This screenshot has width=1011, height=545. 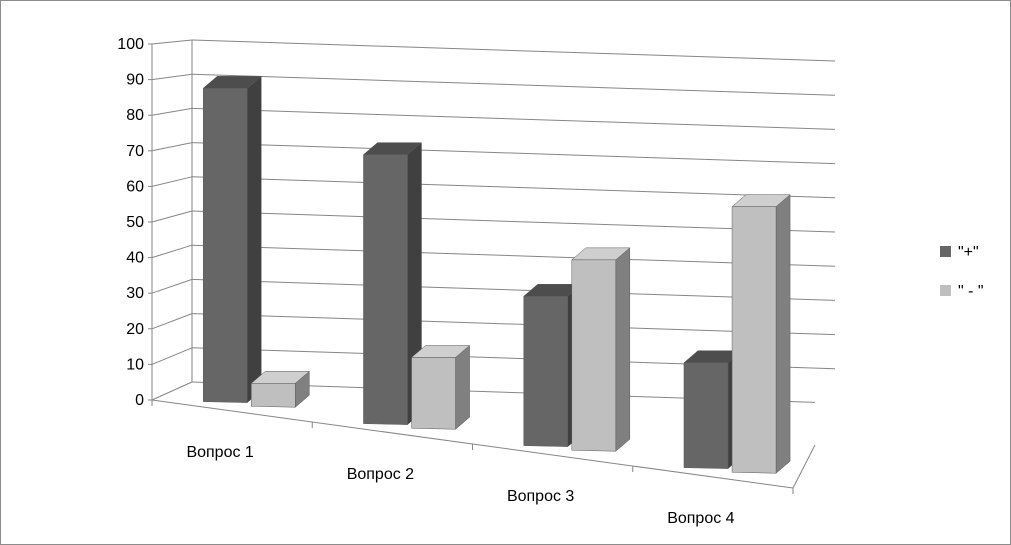 I want to click on y-tick-label: 20, so click(x=135, y=329).